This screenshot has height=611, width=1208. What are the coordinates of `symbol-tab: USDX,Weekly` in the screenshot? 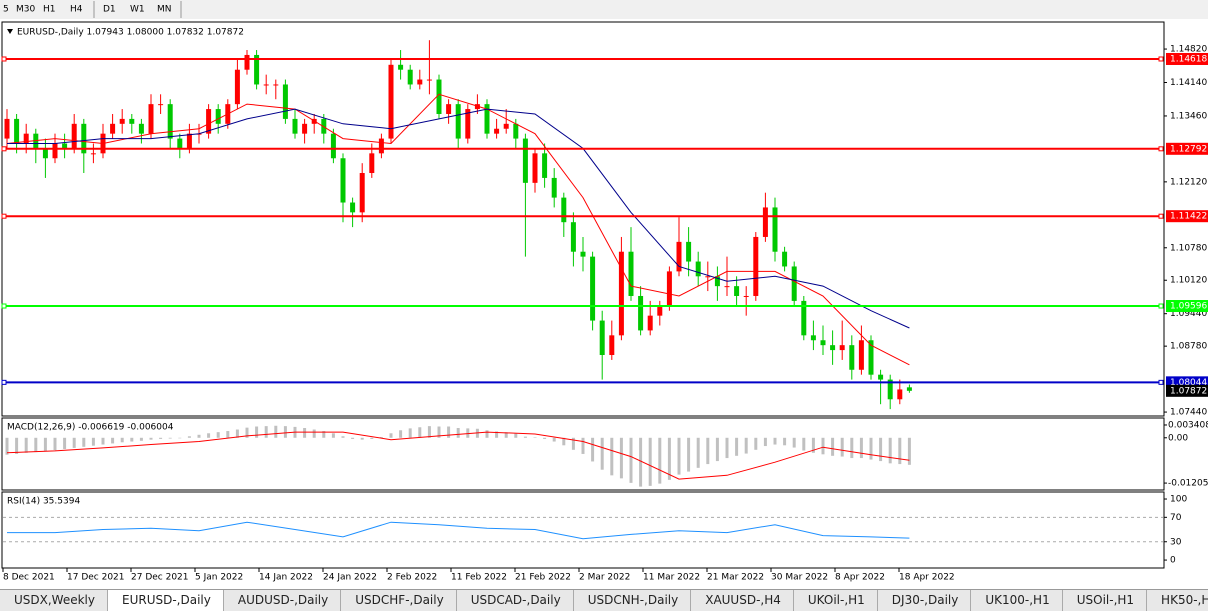 It's located at (54, 600).